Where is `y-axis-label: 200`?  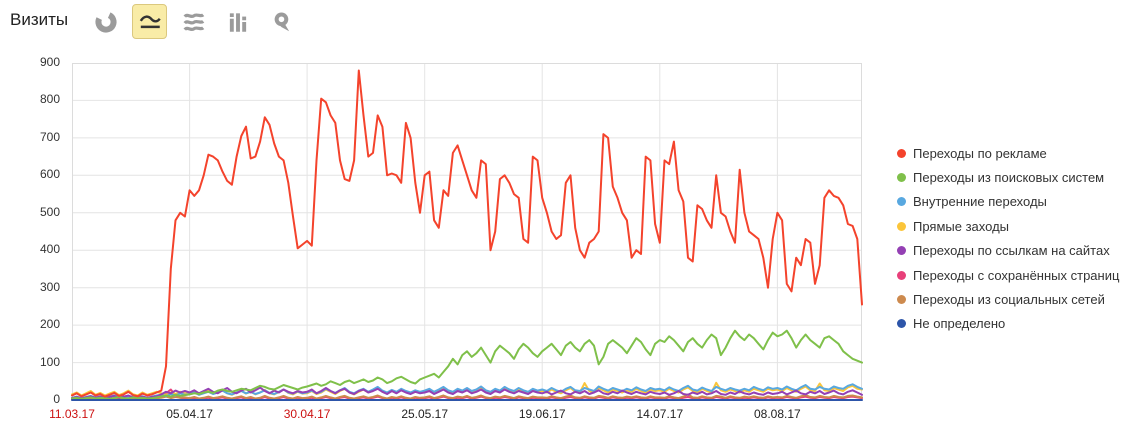
y-axis-label: 200 is located at coordinates (49, 324).